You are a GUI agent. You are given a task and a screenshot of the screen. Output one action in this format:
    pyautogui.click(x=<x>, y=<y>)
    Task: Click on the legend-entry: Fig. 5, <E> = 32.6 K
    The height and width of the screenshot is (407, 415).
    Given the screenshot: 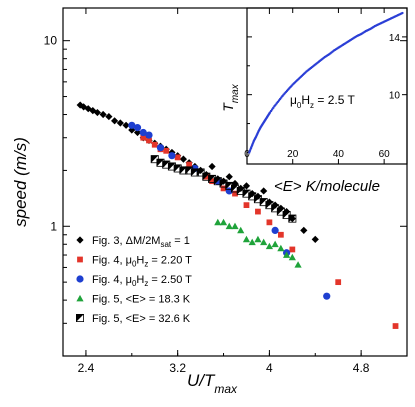 What is the action you would take?
    pyautogui.click(x=133, y=319)
    